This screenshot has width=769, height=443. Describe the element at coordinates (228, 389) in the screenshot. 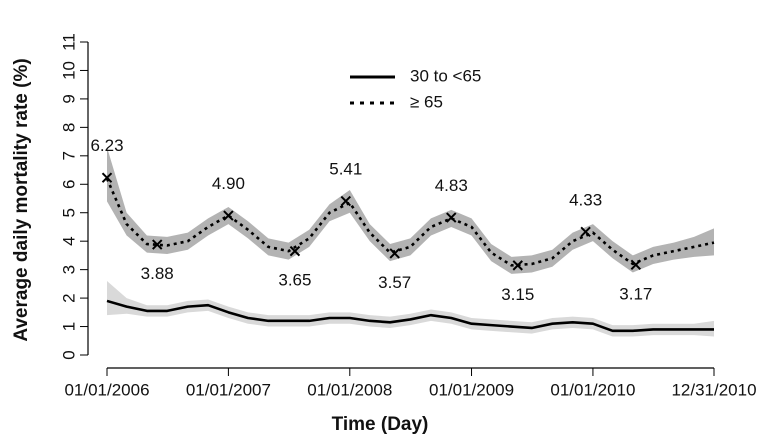

I see `x-tick-label: 01/01/2007` at that location.